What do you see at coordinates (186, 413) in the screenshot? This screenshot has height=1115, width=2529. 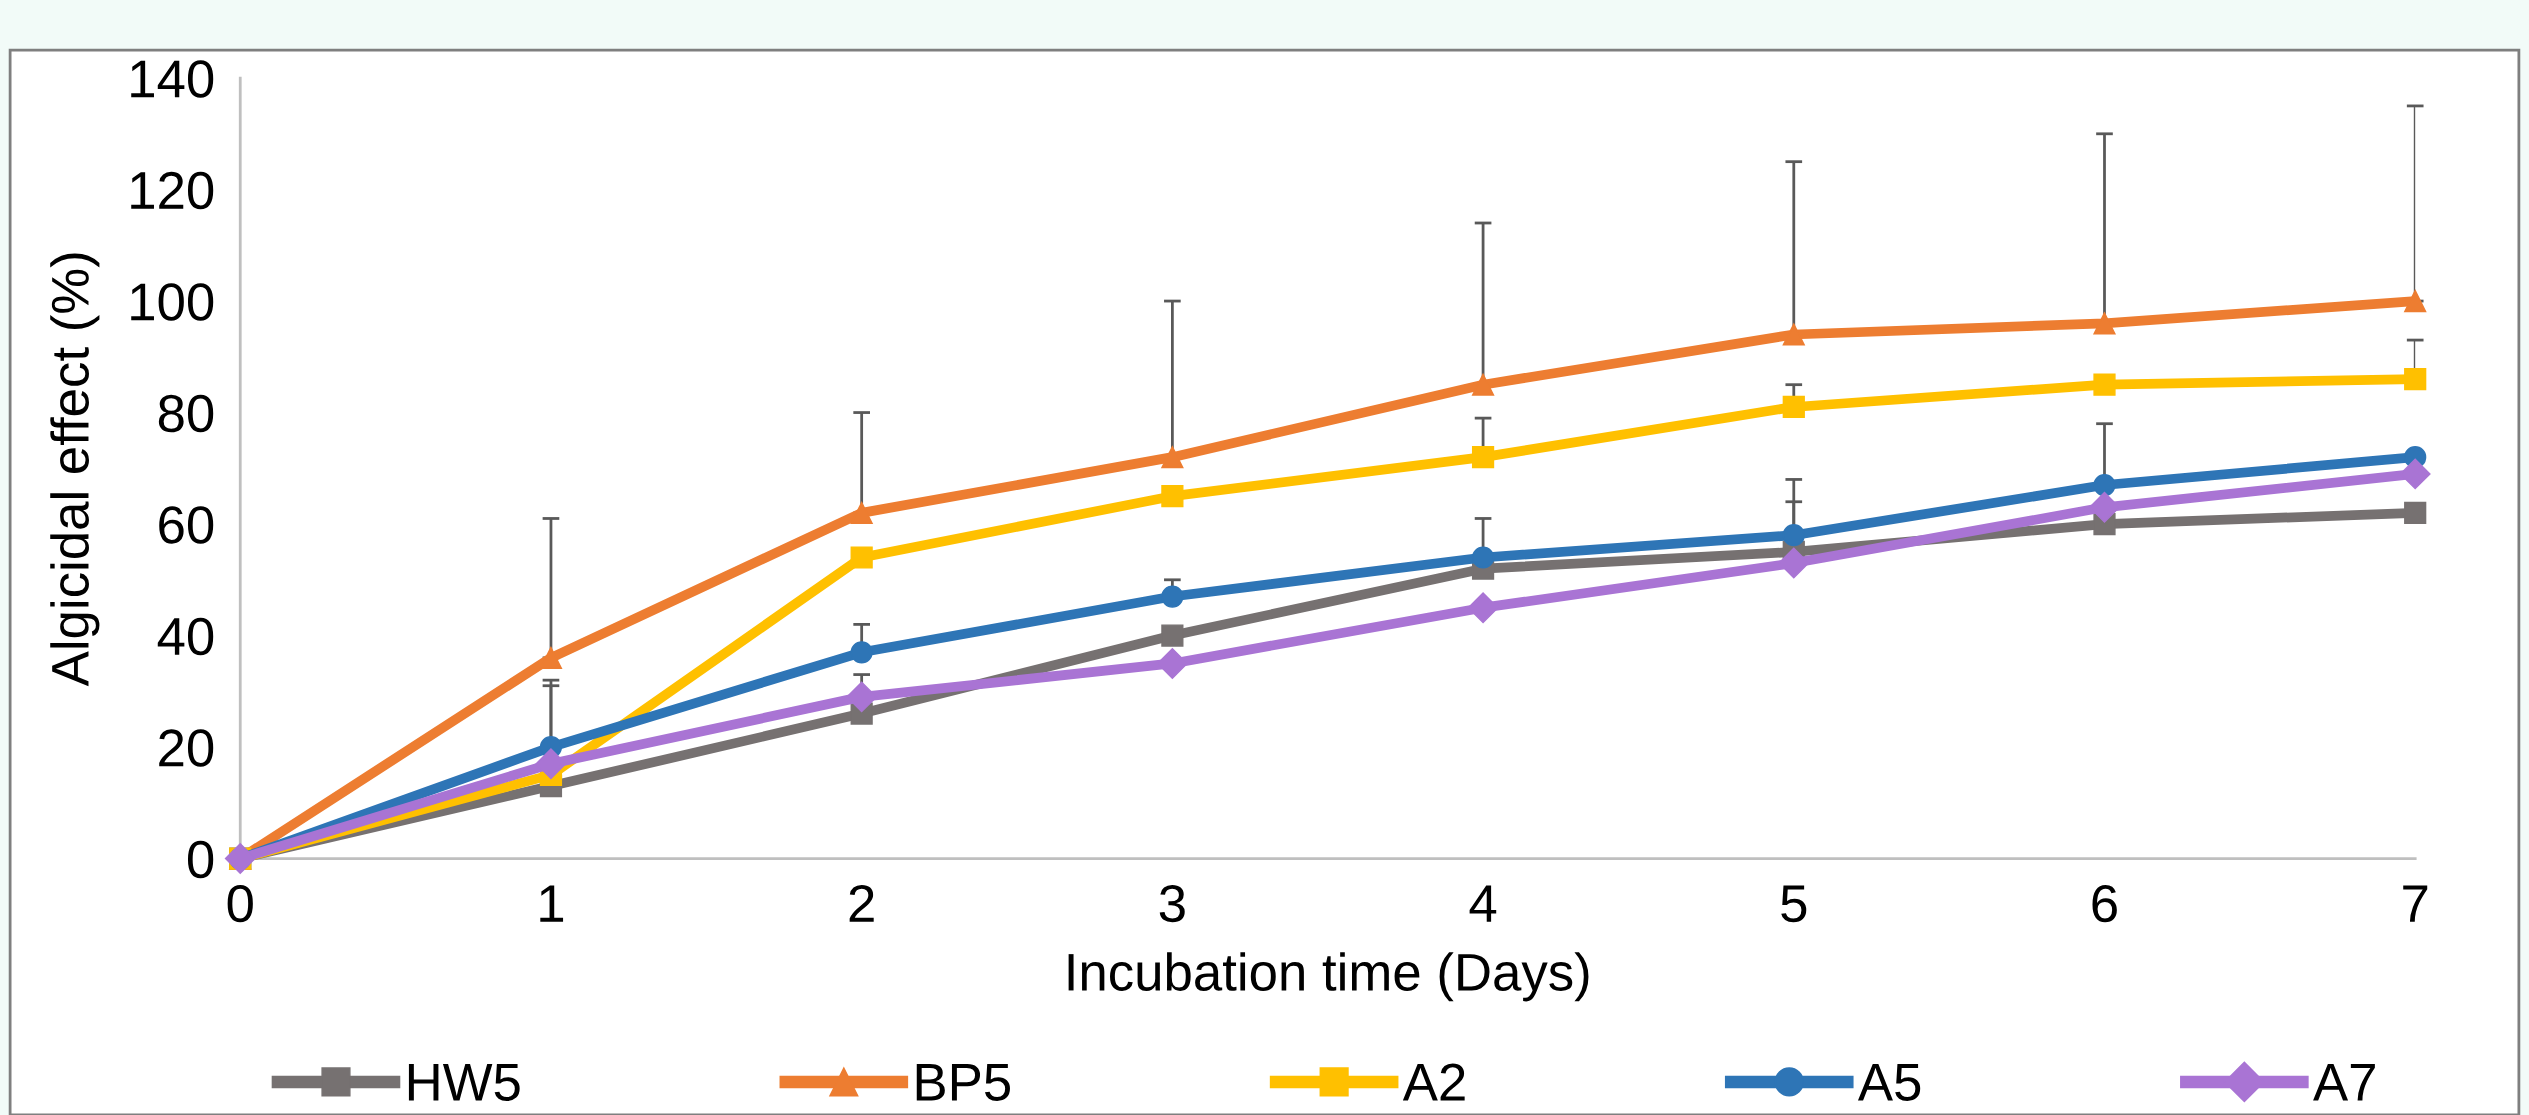 I see `y-tick-label: 80` at bounding box center [186, 413].